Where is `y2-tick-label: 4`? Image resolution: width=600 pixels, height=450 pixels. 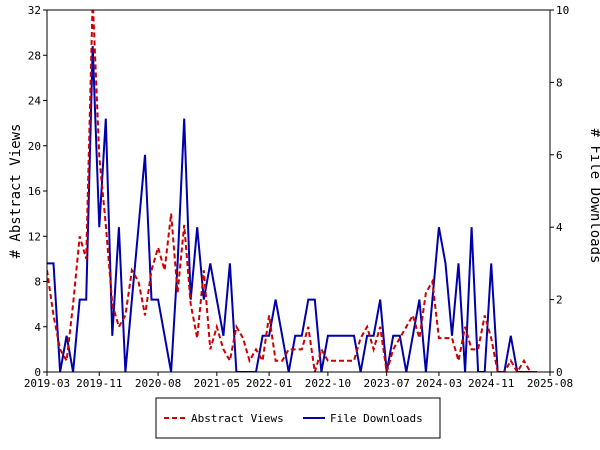
y2-tick-label: 4 is located at coordinates (559, 227).